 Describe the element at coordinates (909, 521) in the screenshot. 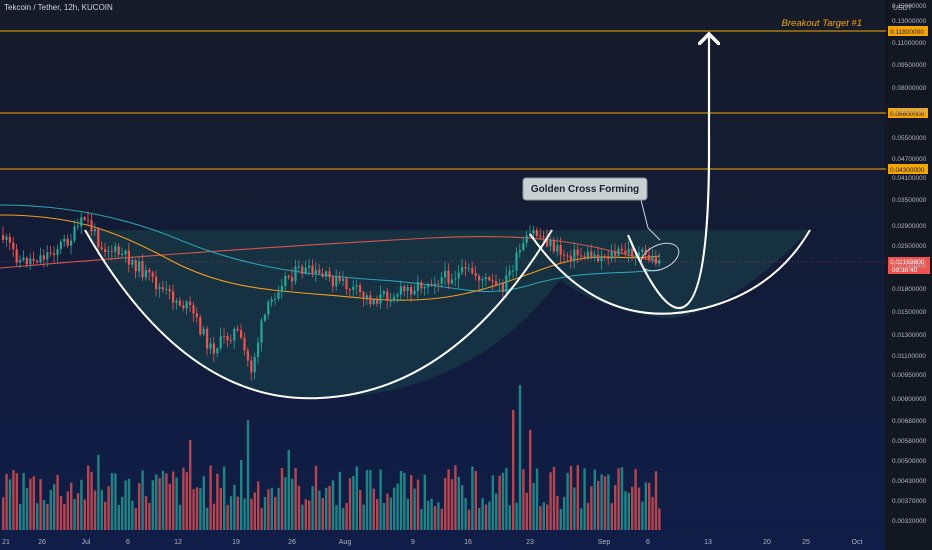

I see `price-tick-label: 0.00320000` at that location.